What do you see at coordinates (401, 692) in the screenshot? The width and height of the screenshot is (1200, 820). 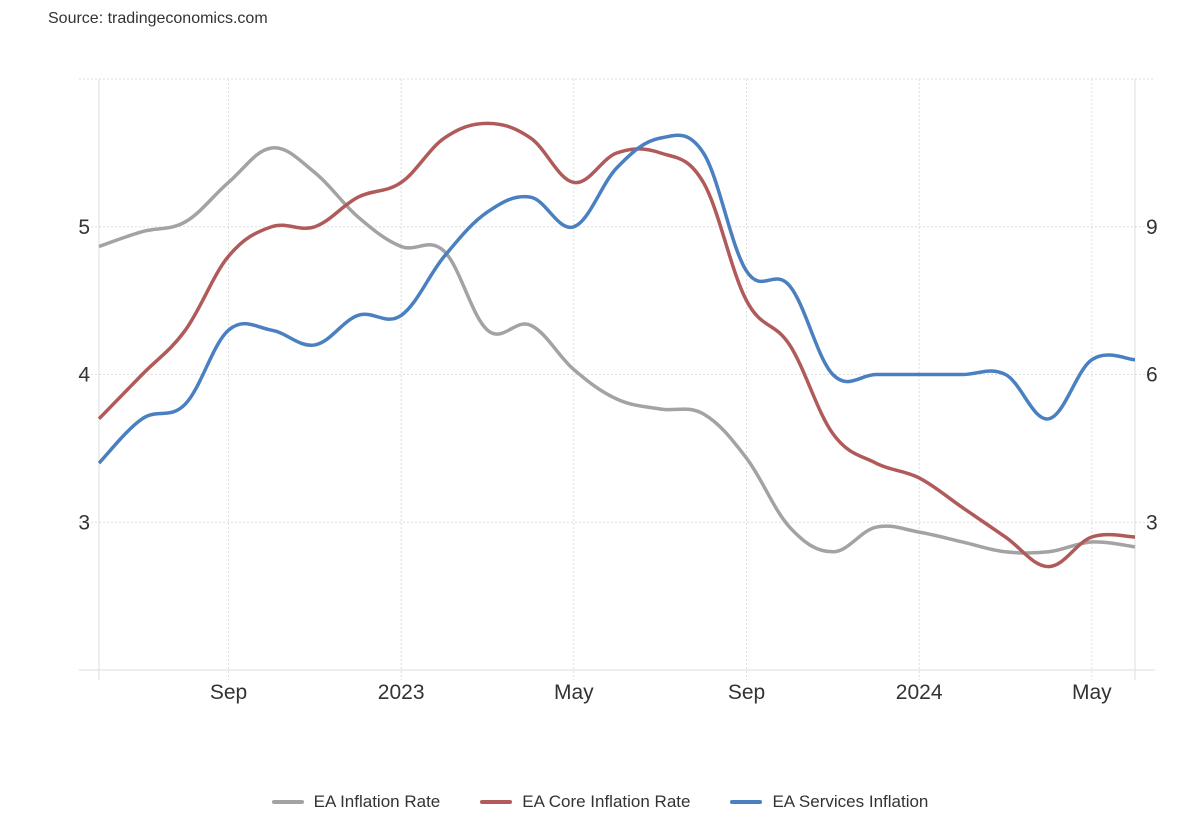 I see `x-tick-label: 2023` at bounding box center [401, 692].